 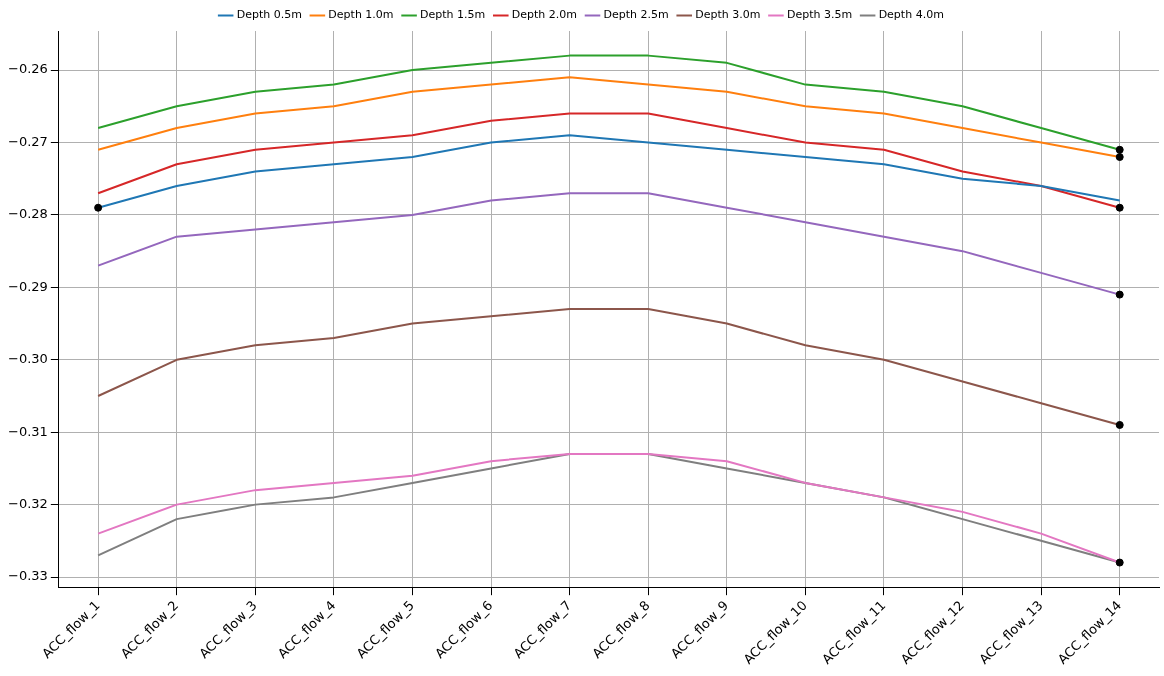 I want to click on legend-label: Depth 1.0m, so click(x=361, y=15).